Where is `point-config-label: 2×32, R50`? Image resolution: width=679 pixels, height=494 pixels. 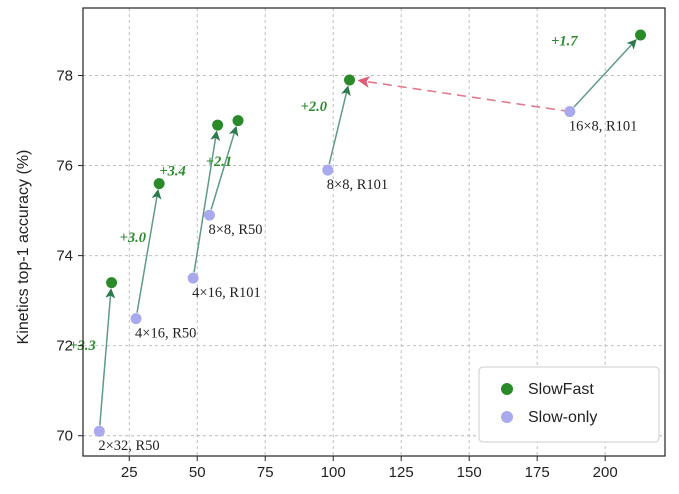
point-config-label: 2×32, R50 is located at coordinates (128, 446).